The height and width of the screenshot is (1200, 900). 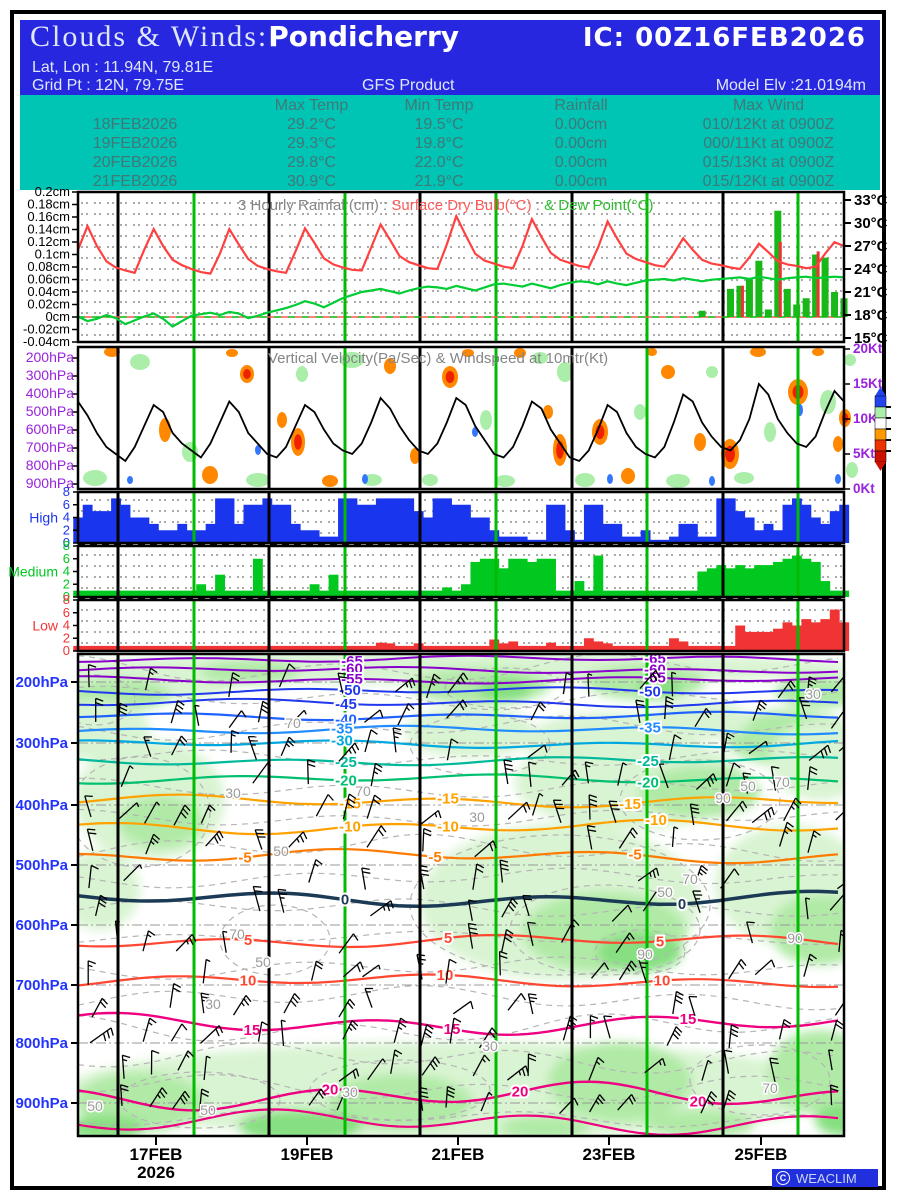 What do you see at coordinates (200, 1100) in the screenshot?
I see `rh-contour-ellipse` at bounding box center [200, 1100].